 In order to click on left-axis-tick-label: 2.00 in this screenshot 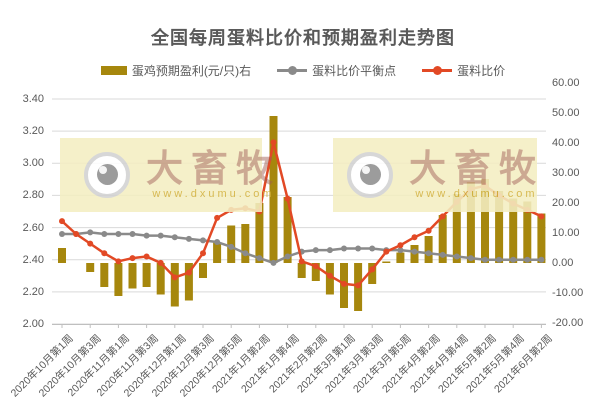, I will do `click(33, 324)`.